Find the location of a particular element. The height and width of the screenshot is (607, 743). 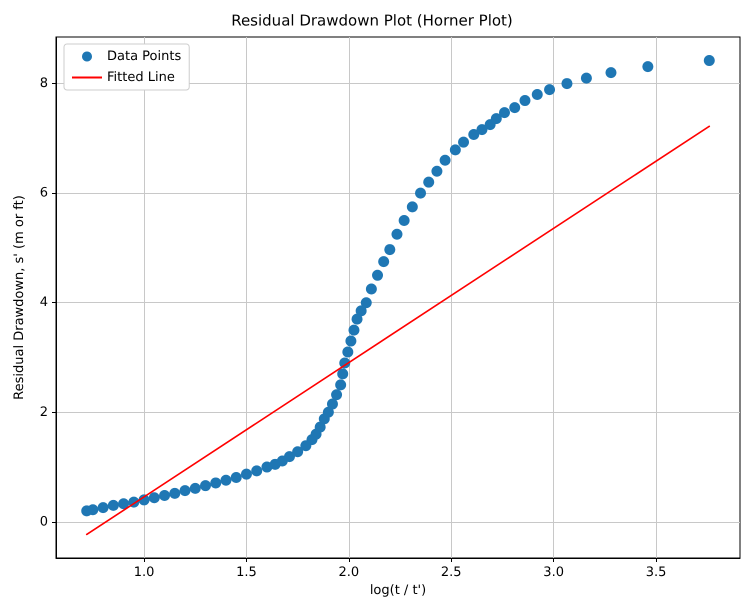

y-tick-label: 4 is located at coordinates (44, 302).